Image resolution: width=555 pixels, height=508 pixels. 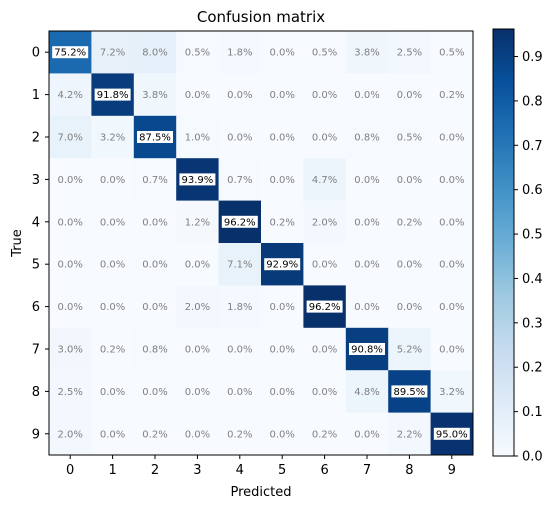 I want to click on cell-value-label: 5.2%, so click(x=409, y=350).